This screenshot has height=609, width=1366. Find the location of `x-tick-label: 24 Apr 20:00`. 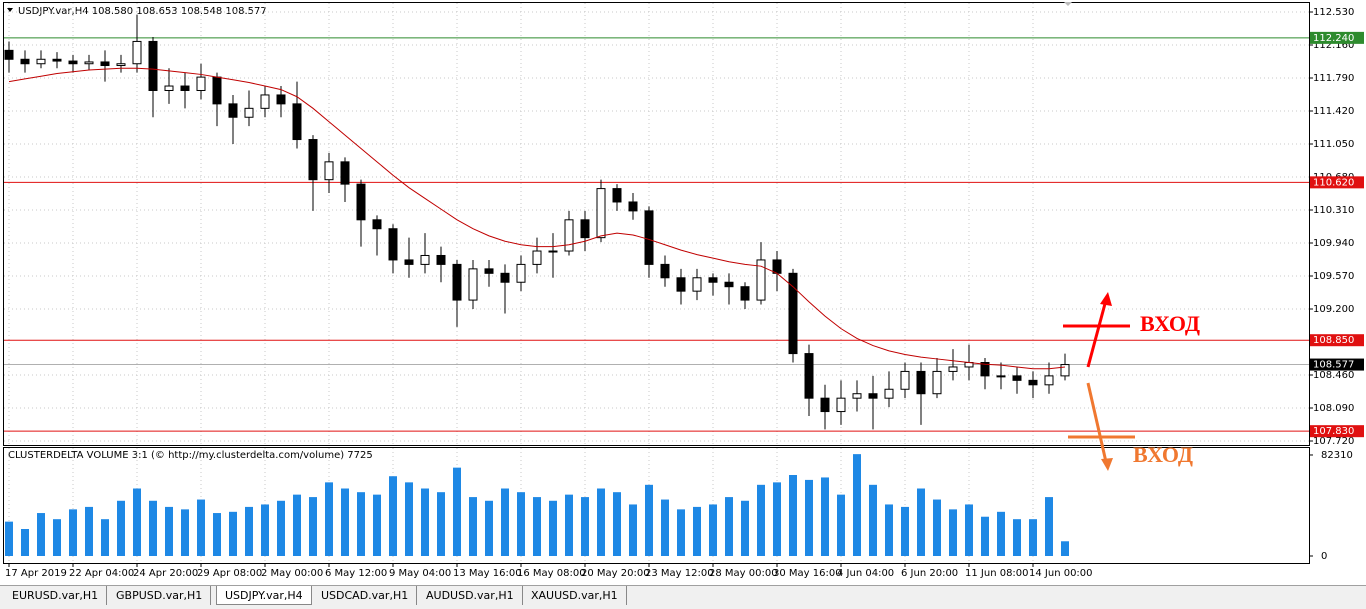

x-tick-label: 24 Apr 20:00 is located at coordinates (165, 573).